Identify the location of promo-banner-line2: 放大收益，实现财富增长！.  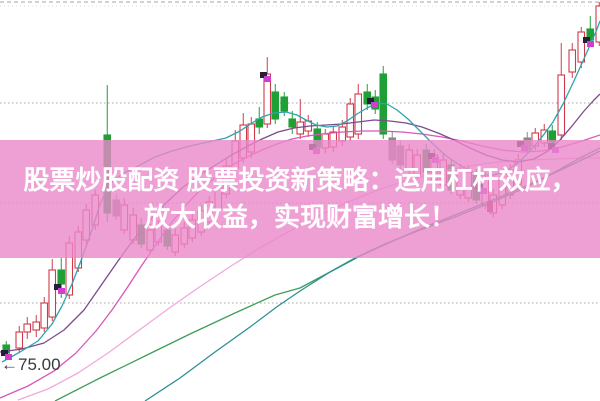
(299, 216).